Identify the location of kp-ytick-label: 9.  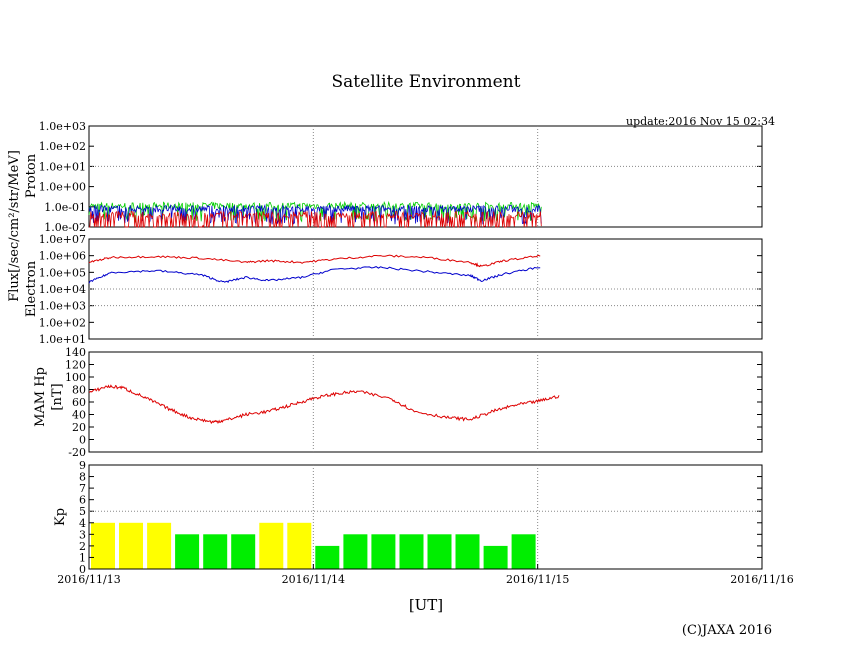
(82, 465).